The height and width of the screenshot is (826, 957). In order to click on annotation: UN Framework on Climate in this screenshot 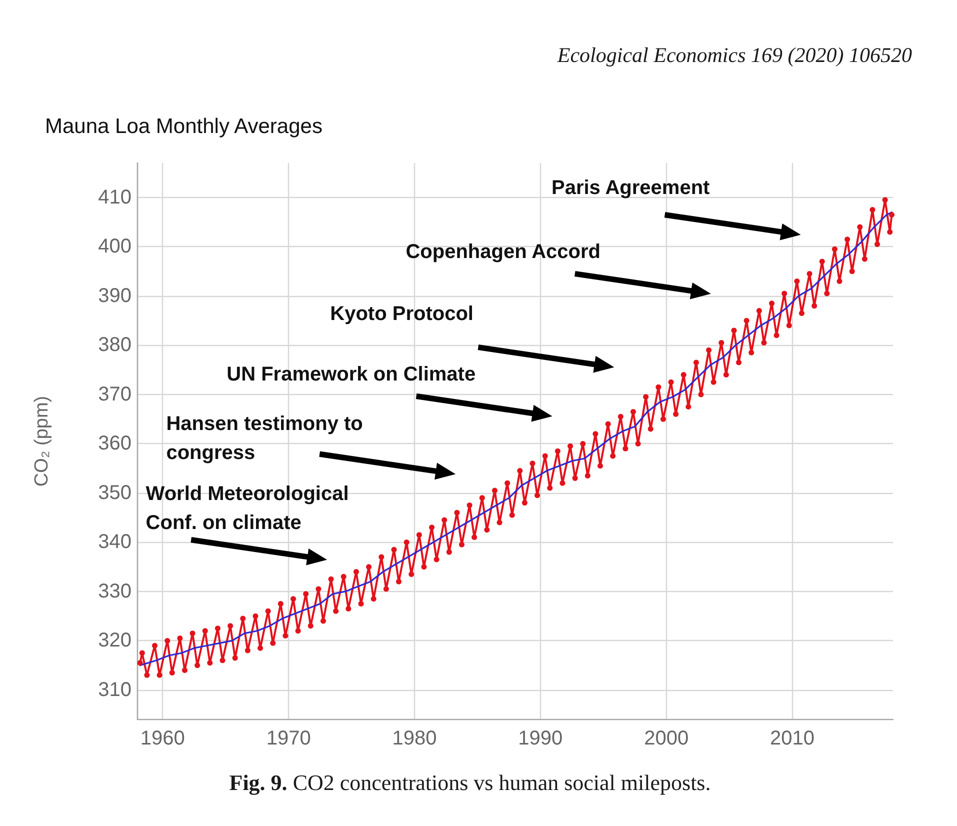, I will do `click(351, 374)`.